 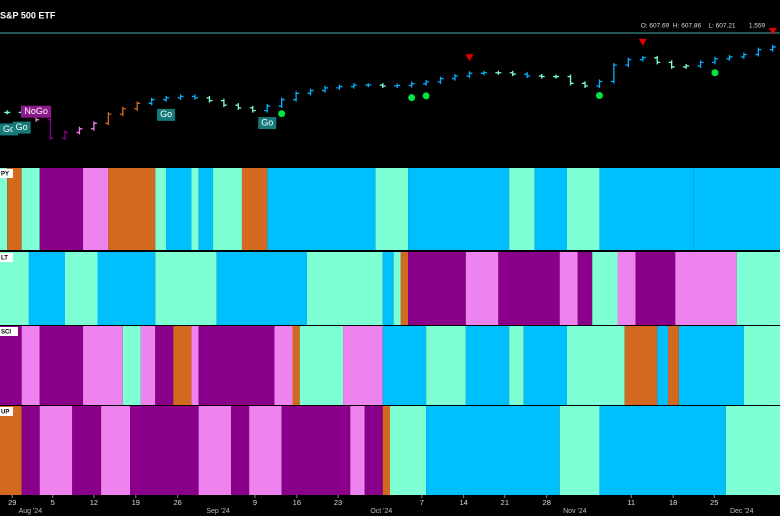 What do you see at coordinates (5, 175) in the screenshot?
I see `panel-label: PY` at bounding box center [5, 175].